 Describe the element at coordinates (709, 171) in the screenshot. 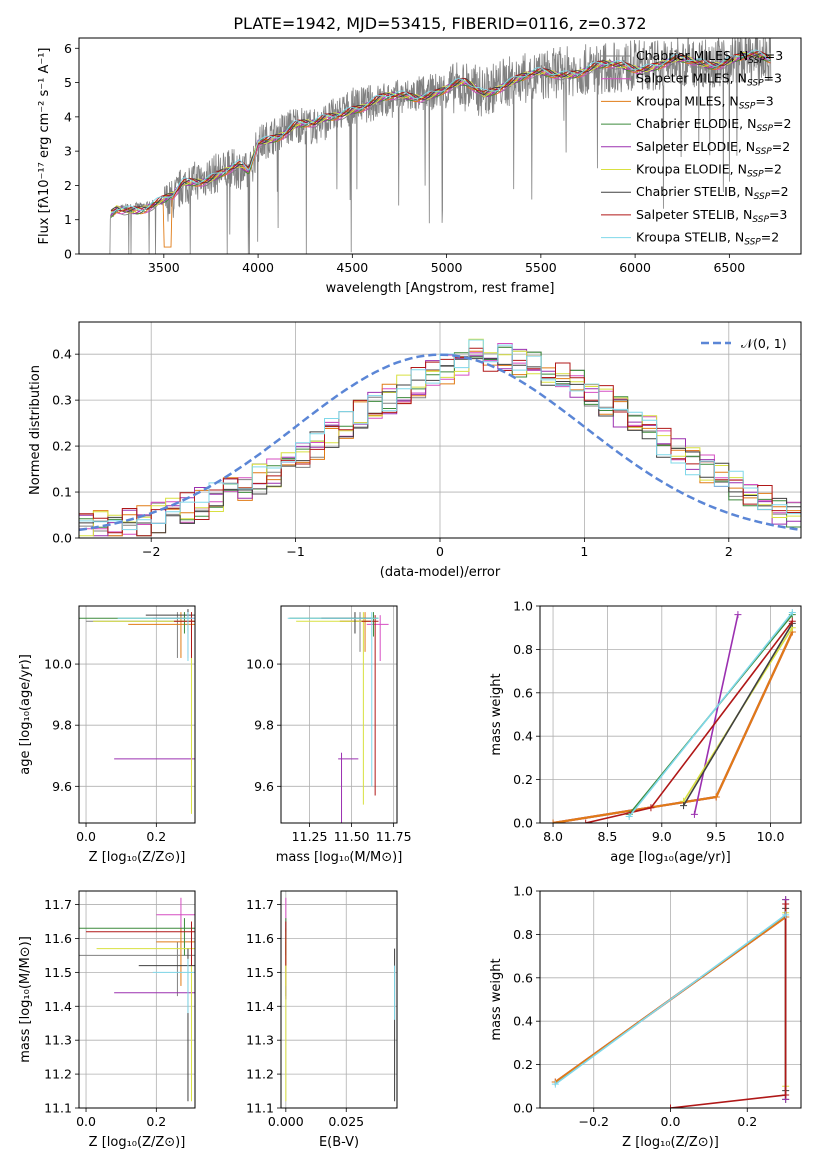

I see `legend-label: Kroupa ELODIE, NSSP=2` at that location.